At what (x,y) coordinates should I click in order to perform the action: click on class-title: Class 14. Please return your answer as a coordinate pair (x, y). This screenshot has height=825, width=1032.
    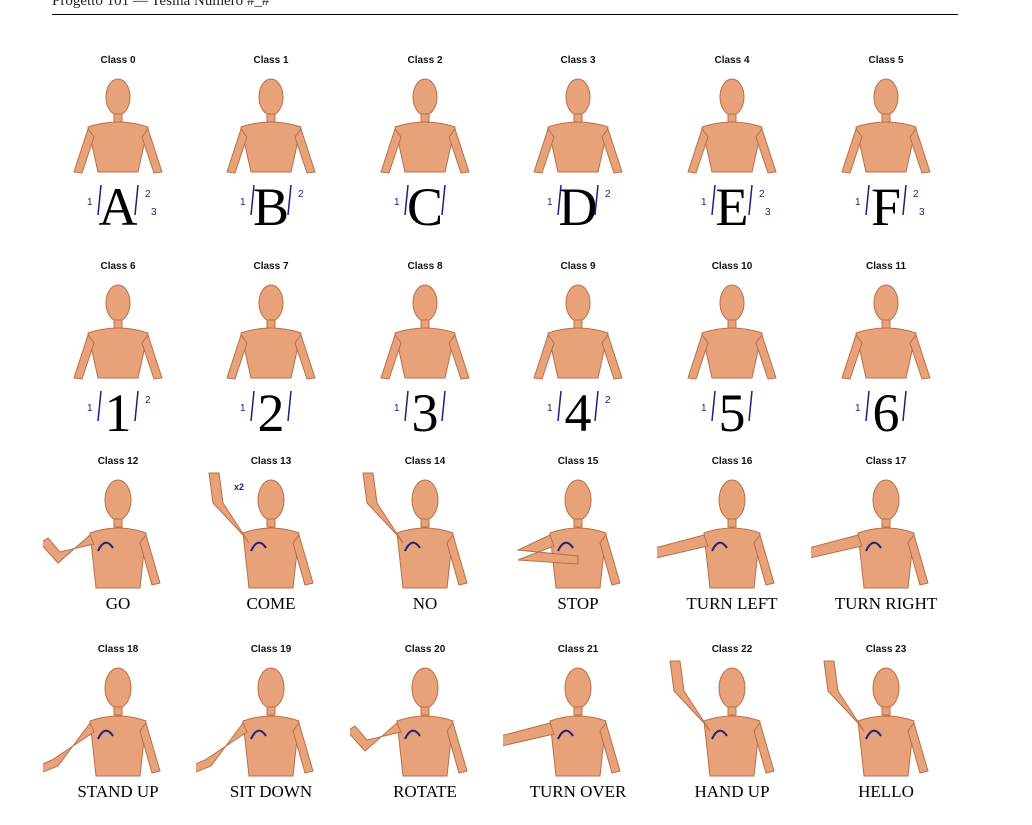
    Looking at the image, I should click on (425, 461).